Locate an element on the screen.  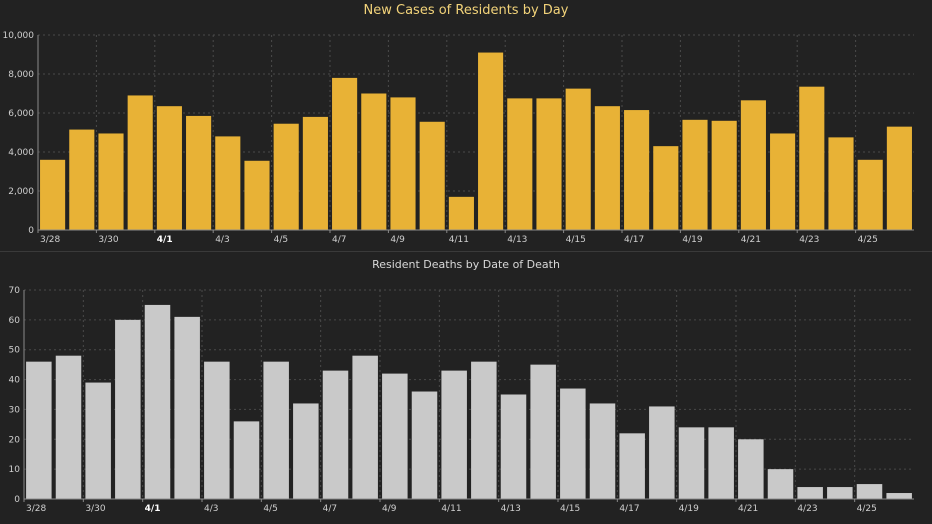
deaths-y-tick-label: 20 is located at coordinates (15, 440).